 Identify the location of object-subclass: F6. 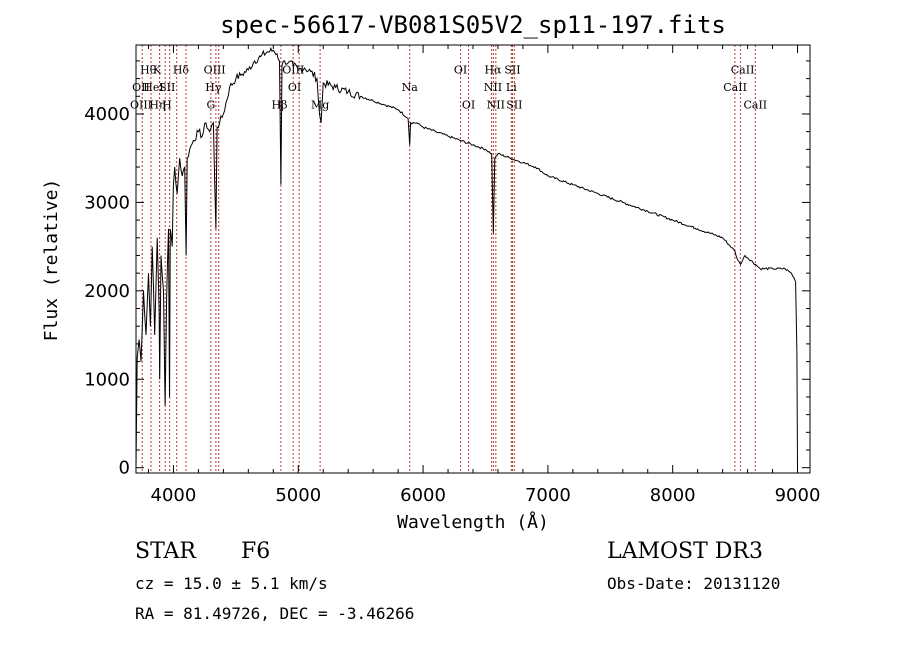
(256, 551).